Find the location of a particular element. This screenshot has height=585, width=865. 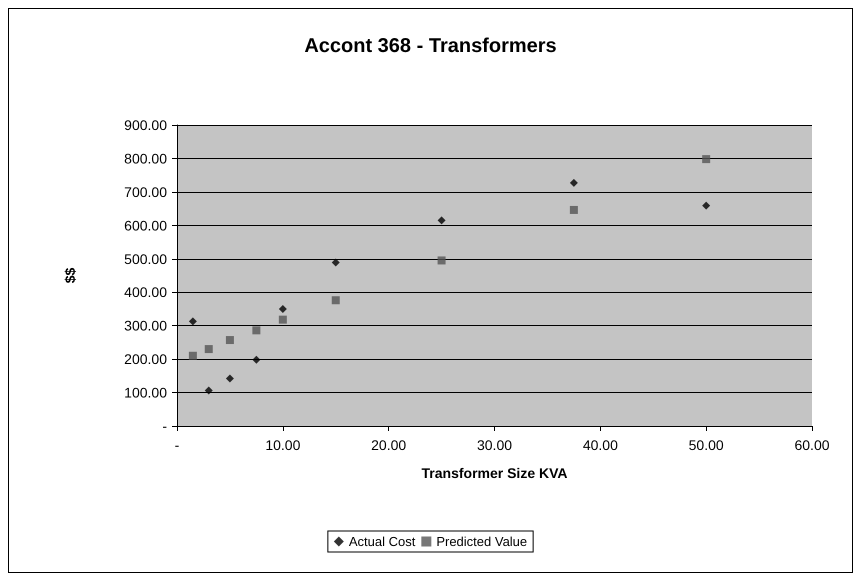

y-axis-title: $$ is located at coordinates (70, 276).